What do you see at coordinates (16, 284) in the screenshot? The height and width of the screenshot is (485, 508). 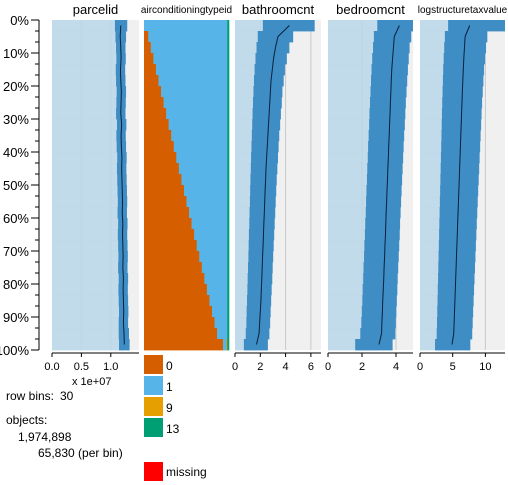 I see `row-axis-tick-label: 80%` at bounding box center [16, 284].